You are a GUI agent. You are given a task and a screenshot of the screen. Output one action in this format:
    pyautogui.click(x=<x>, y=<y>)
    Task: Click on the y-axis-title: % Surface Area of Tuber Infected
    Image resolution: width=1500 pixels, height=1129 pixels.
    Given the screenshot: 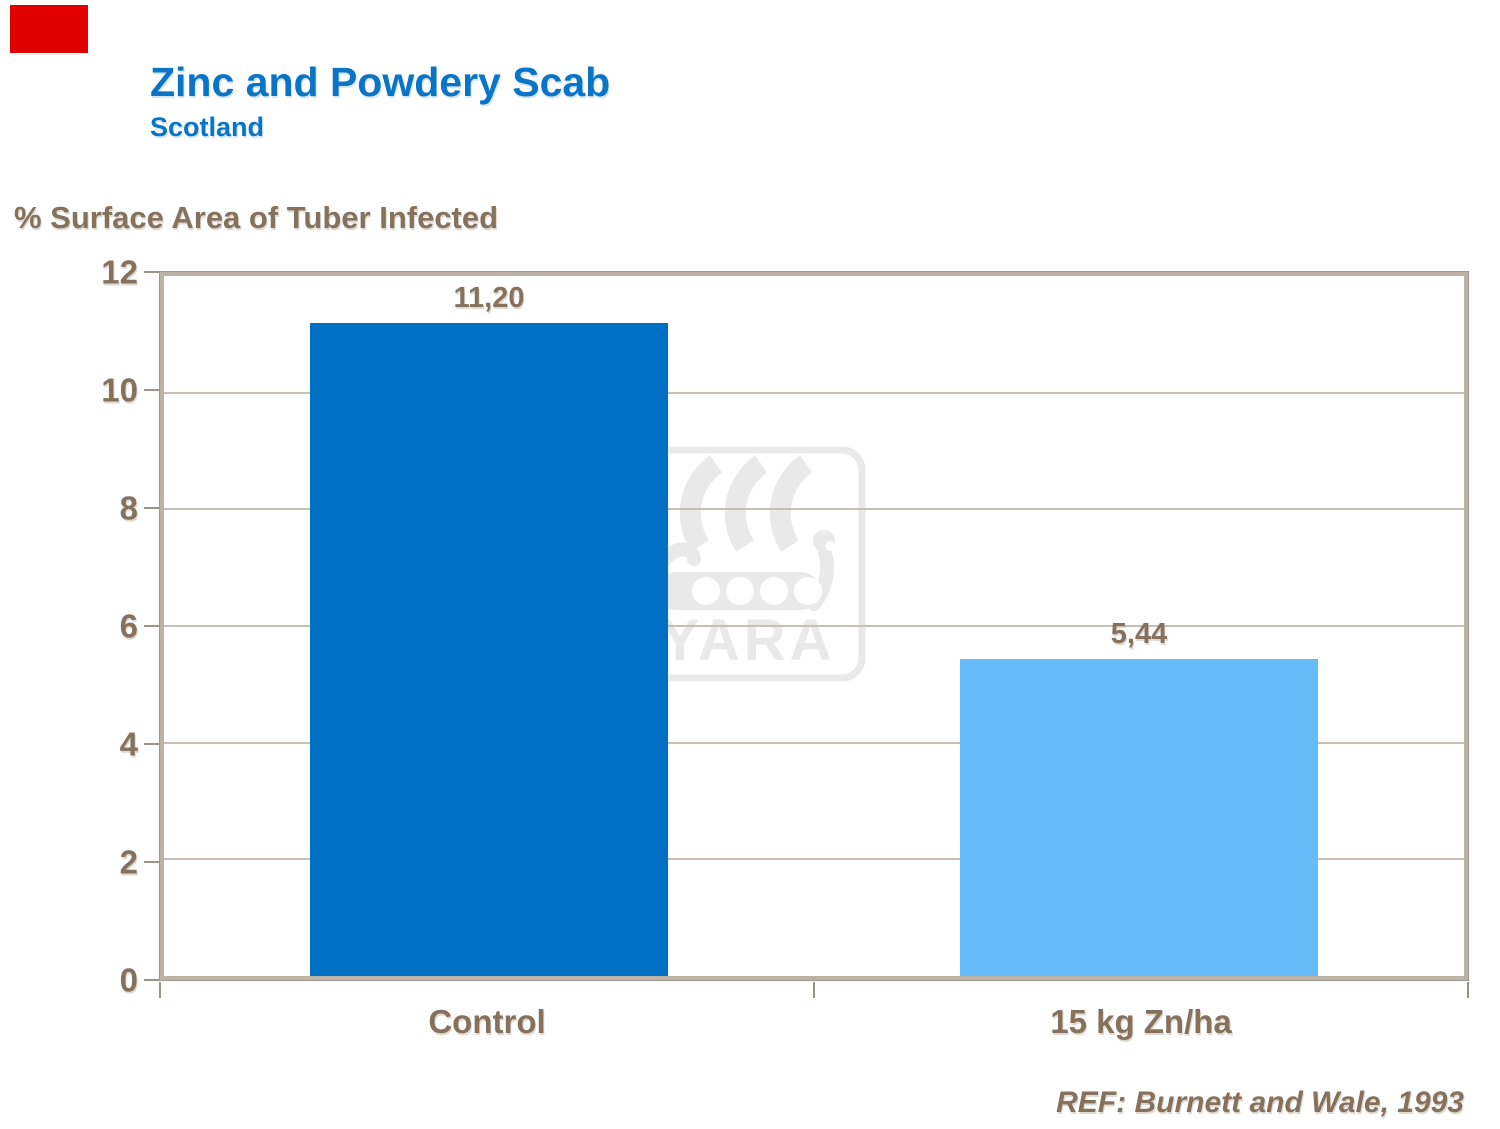 What is the action you would take?
    pyautogui.click(x=256, y=217)
    